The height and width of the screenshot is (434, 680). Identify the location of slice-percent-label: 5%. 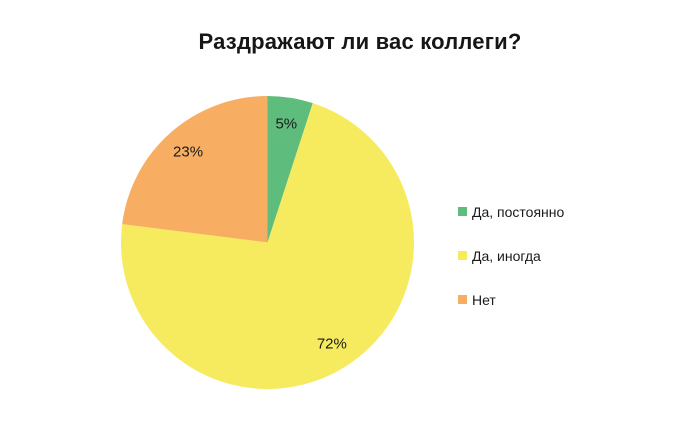
(286, 124).